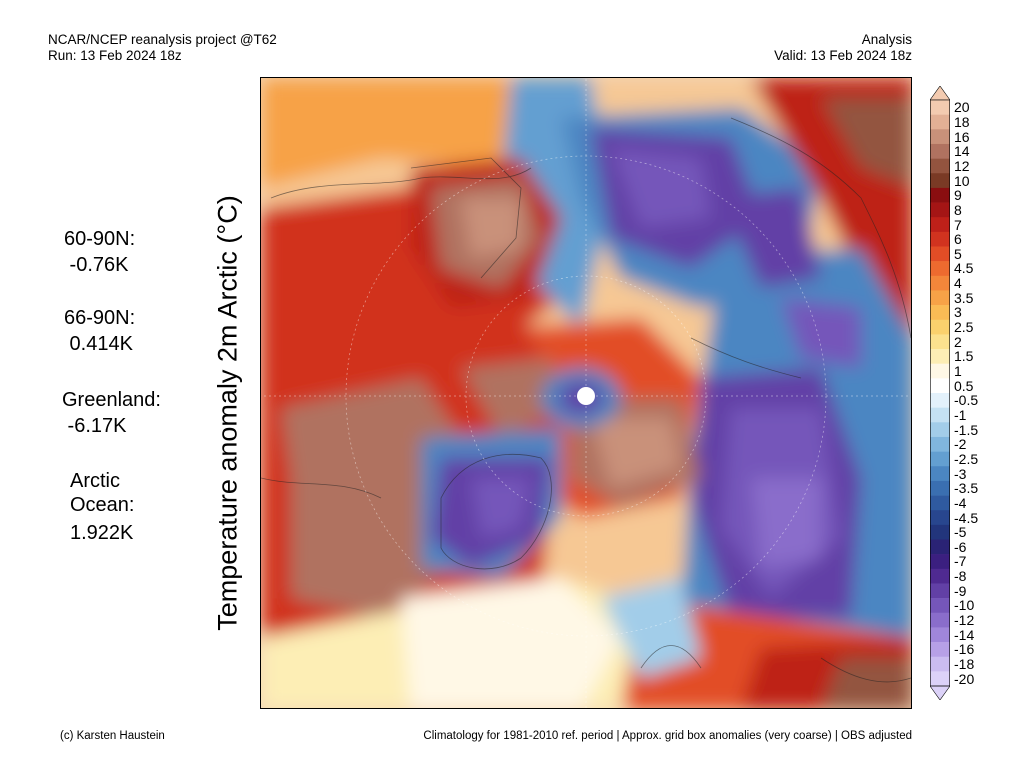  What do you see at coordinates (940, 692) in the screenshot?
I see `colorbar-min-arrow` at bounding box center [940, 692].